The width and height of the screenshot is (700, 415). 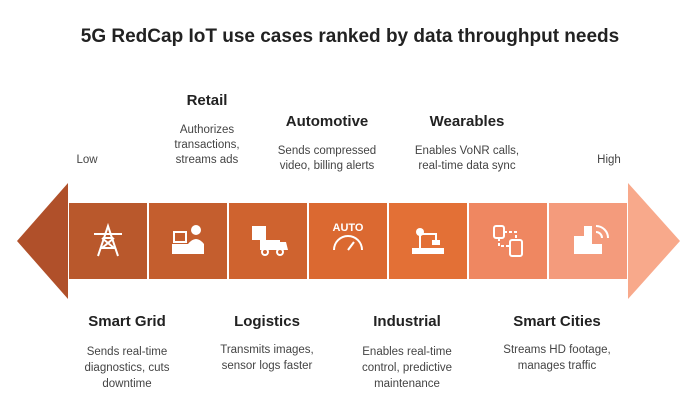 I want to click on use-case-description: Sends real-time, so click(x=127, y=352).